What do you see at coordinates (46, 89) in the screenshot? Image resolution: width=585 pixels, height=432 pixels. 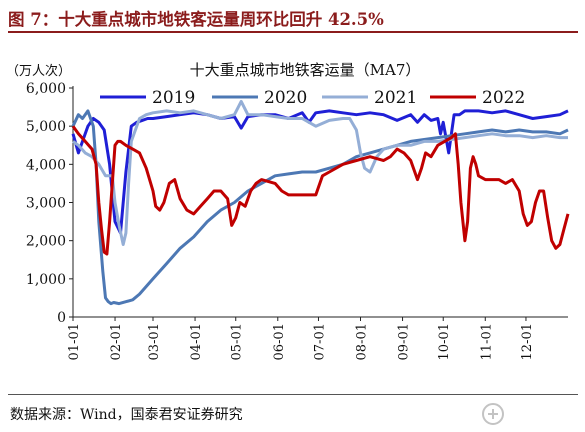 I see `y-tick-label: 6,000` at bounding box center [46, 89].